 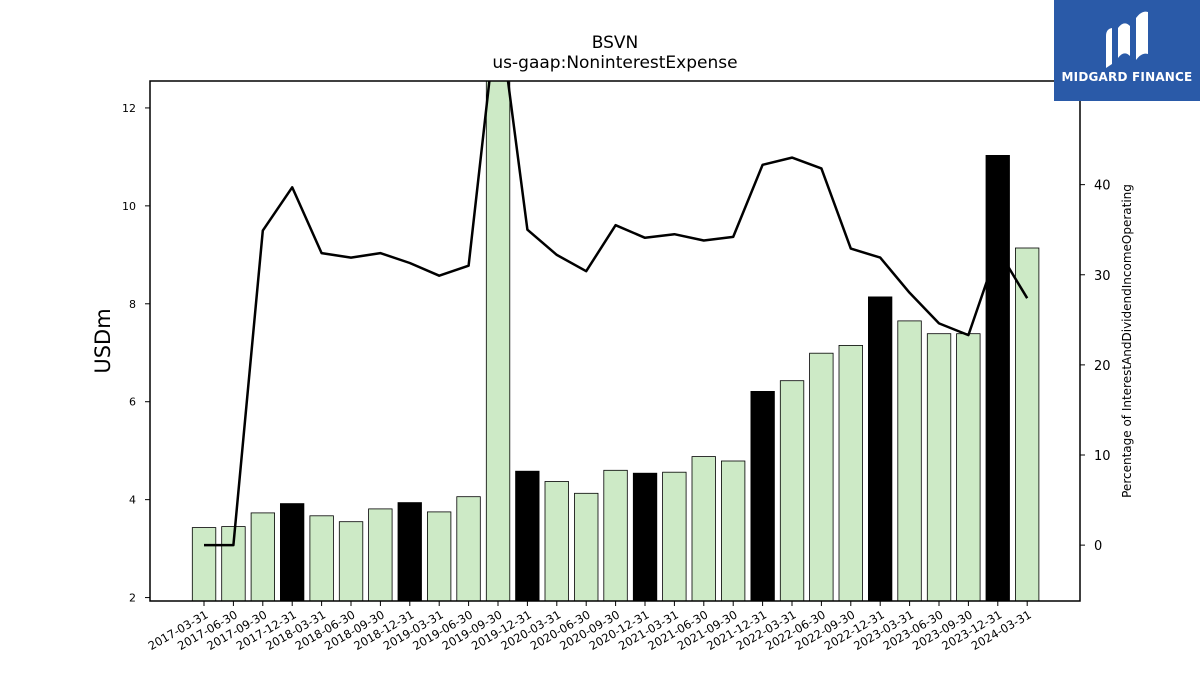 What do you see at coordinates (1102, 186) in the screenshot?
I see `y2-tick-label-40: 40` at bounding box center [1102, 186].